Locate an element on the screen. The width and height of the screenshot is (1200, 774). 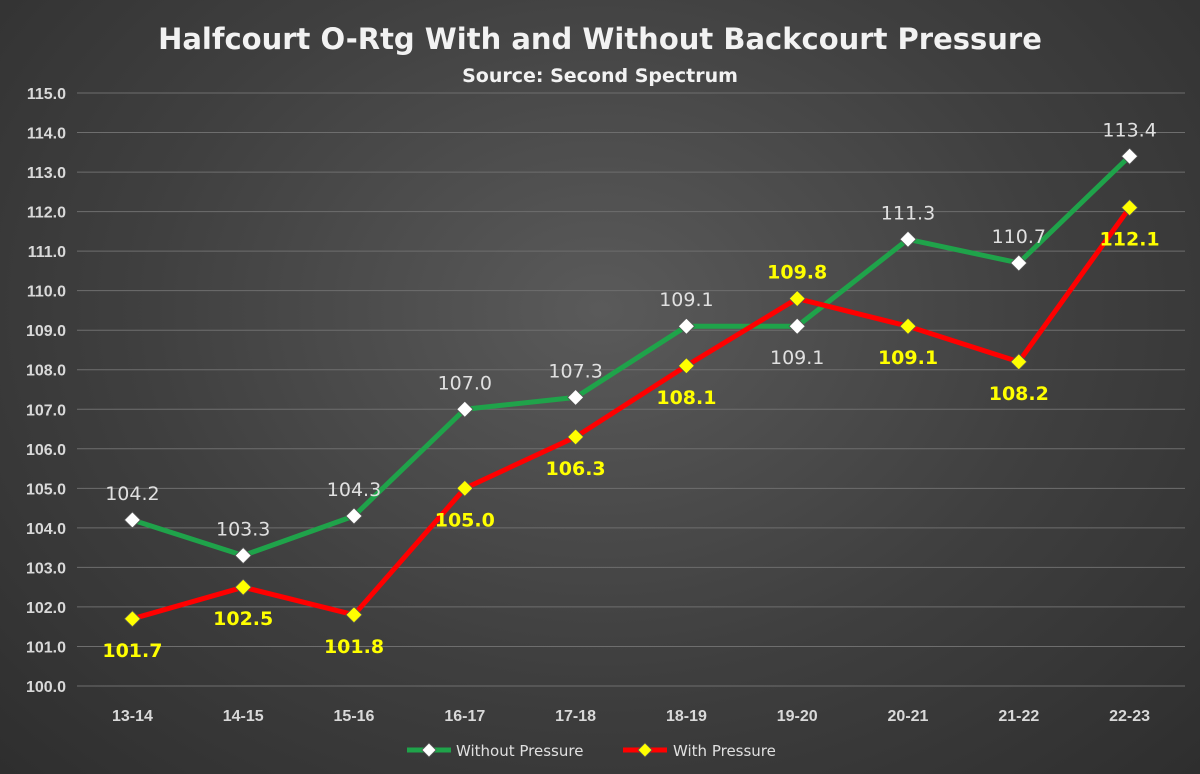
legend-item: With Pressure is located at coordinates (699, 751).